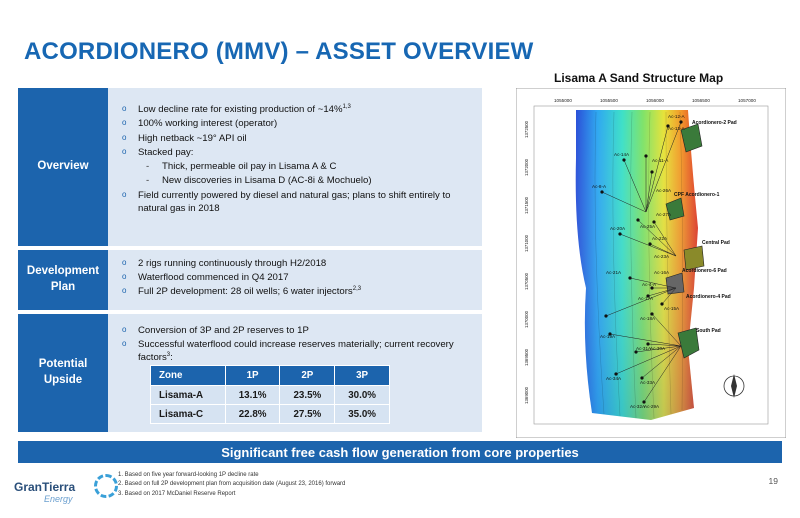  I want to click on well-label: Ac-25A, so click(648, 226).